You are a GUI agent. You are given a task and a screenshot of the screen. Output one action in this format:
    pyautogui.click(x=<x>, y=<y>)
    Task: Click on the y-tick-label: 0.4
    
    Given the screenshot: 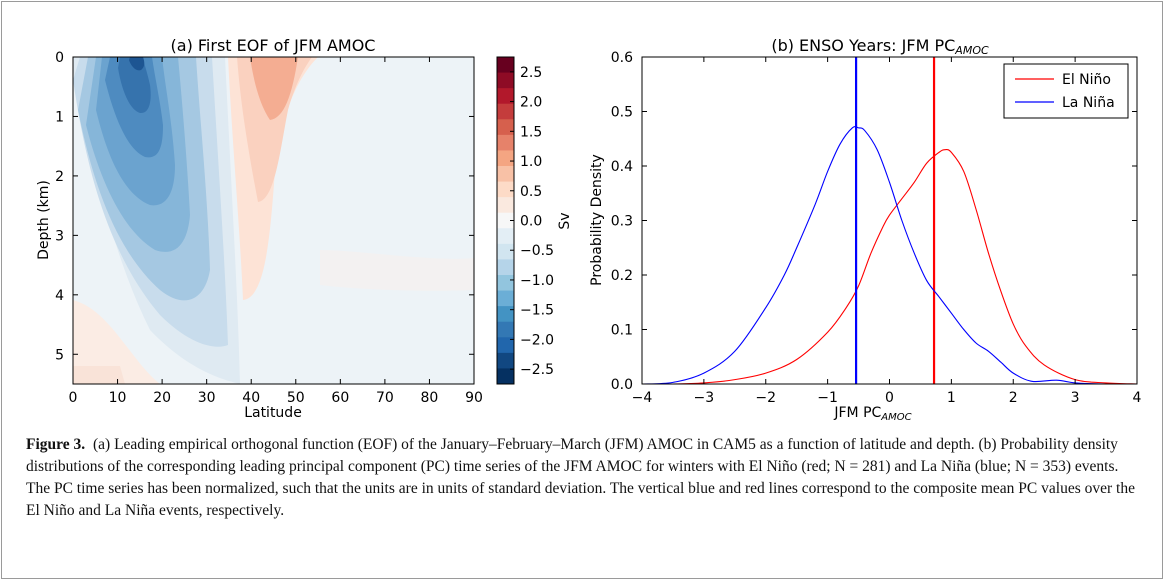 What is the action you would take?
    pyautogui.click(x=622, y=167)
    